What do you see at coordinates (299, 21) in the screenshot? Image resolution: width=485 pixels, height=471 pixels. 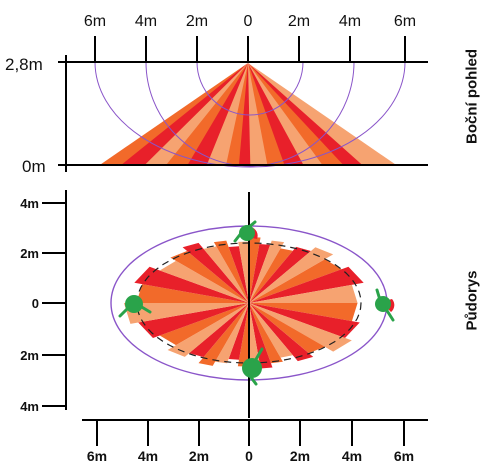 I see `top-tick-label-5: 2m` at bounding box center [299, 21].